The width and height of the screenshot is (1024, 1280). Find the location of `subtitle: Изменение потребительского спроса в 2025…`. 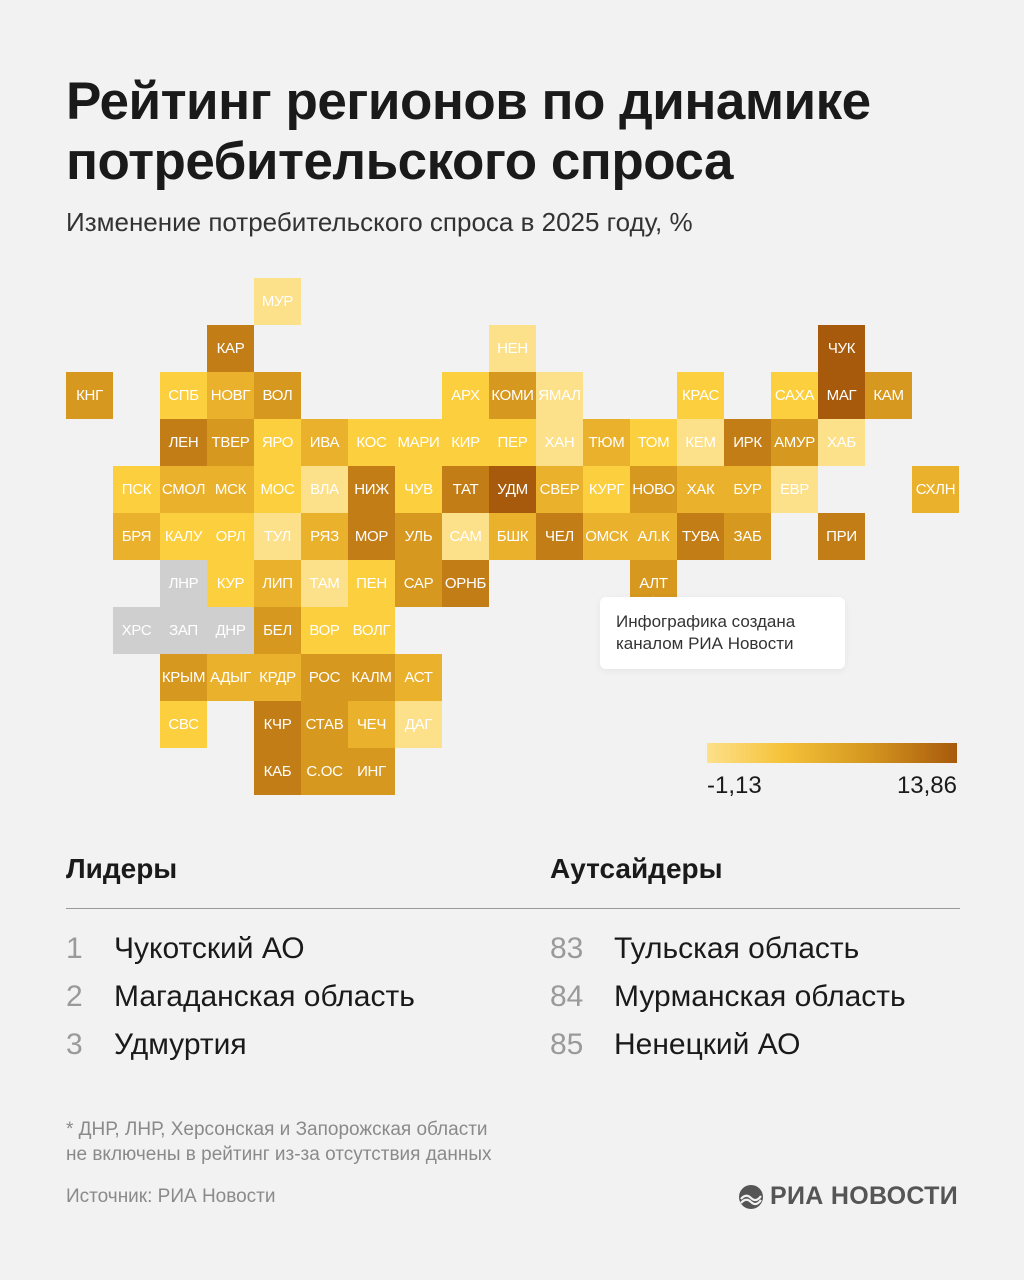

subtitle: Изменение потребительского спроса в 2025… is located at coordinates (379, 222).